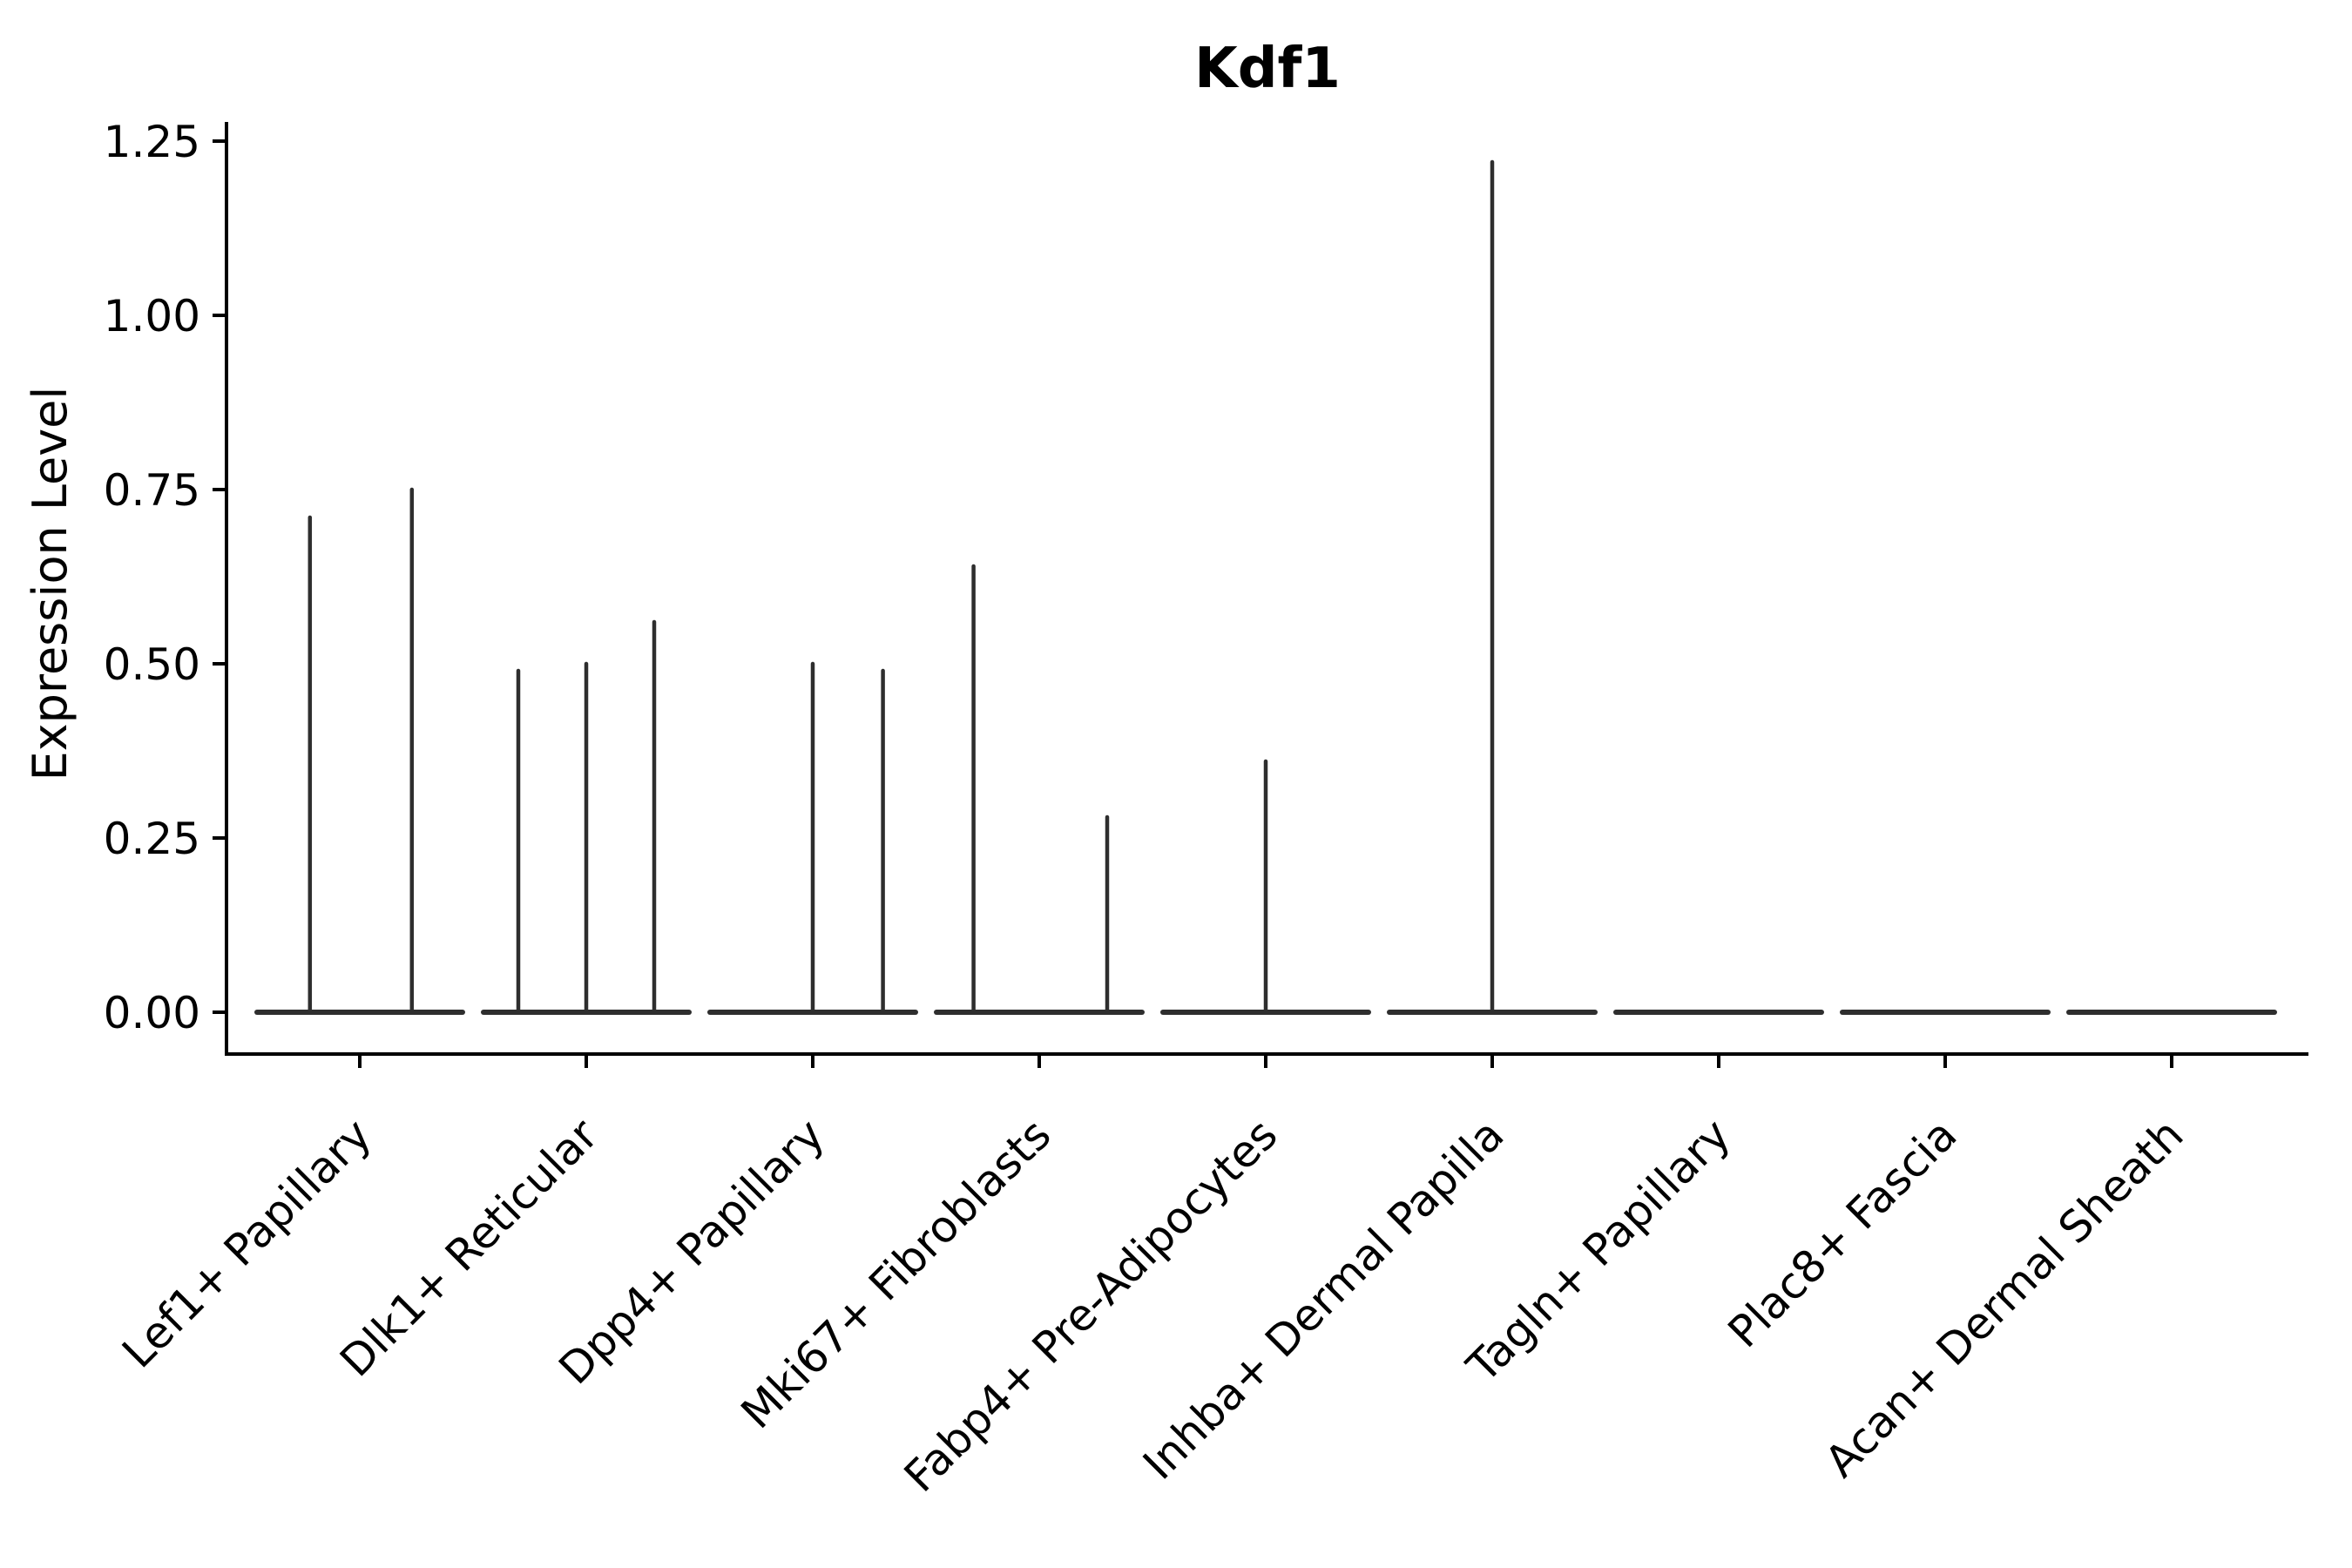  What do you see at coordinates (50, 584) in the screenshot?
I see `y-axis-label: Expression Level` at bounding box center [50, 584].